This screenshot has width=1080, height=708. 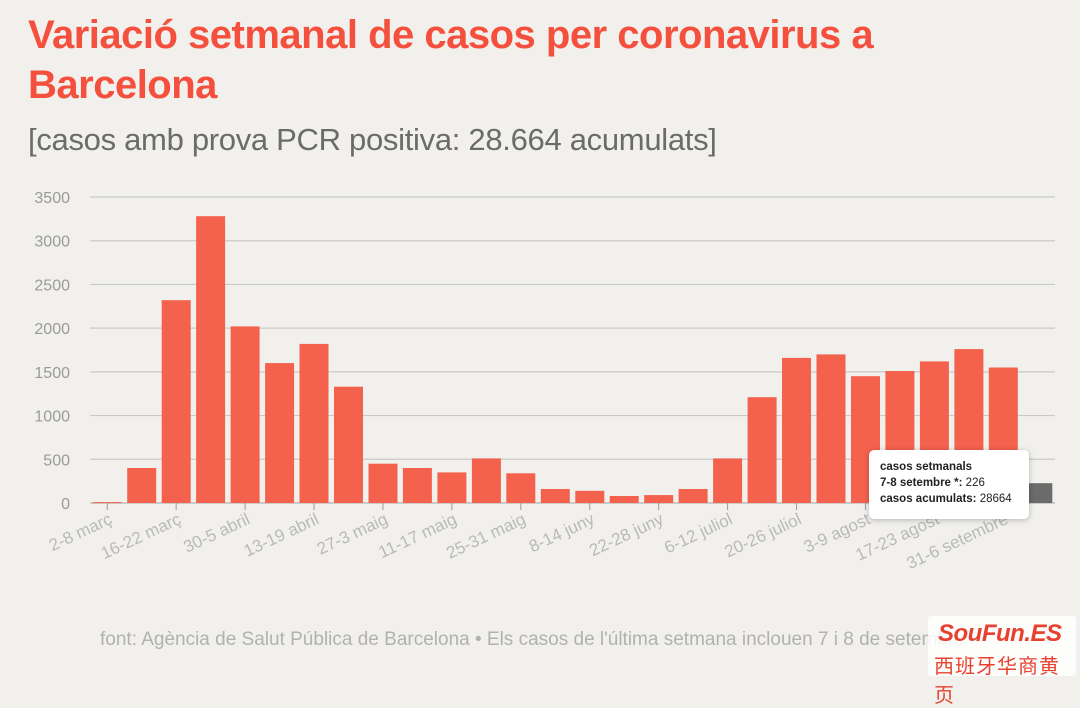 I want to click on y-tick-label: 3500, so click(x=52, y=198).